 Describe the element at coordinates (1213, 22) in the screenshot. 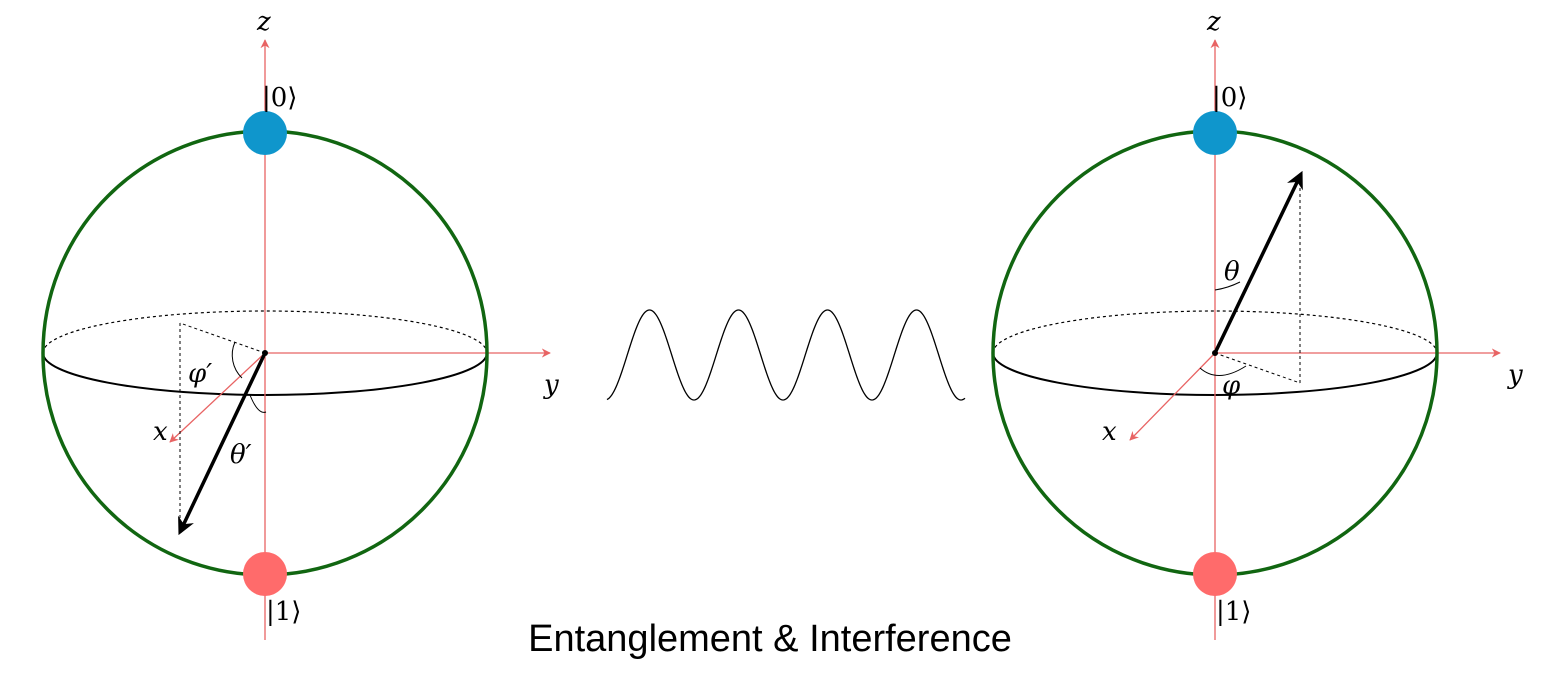

I see `right-z-label: z` at that location.